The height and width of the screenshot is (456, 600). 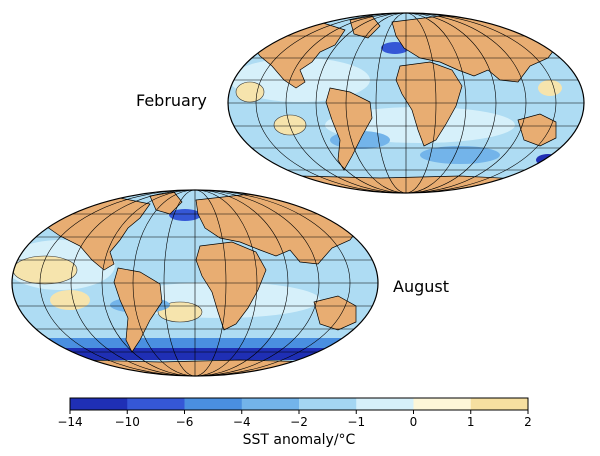 What do you see at coordinates (365, 27) in the screenshot?
I see `feb-land-greenland` at bounding box center [365, 27].